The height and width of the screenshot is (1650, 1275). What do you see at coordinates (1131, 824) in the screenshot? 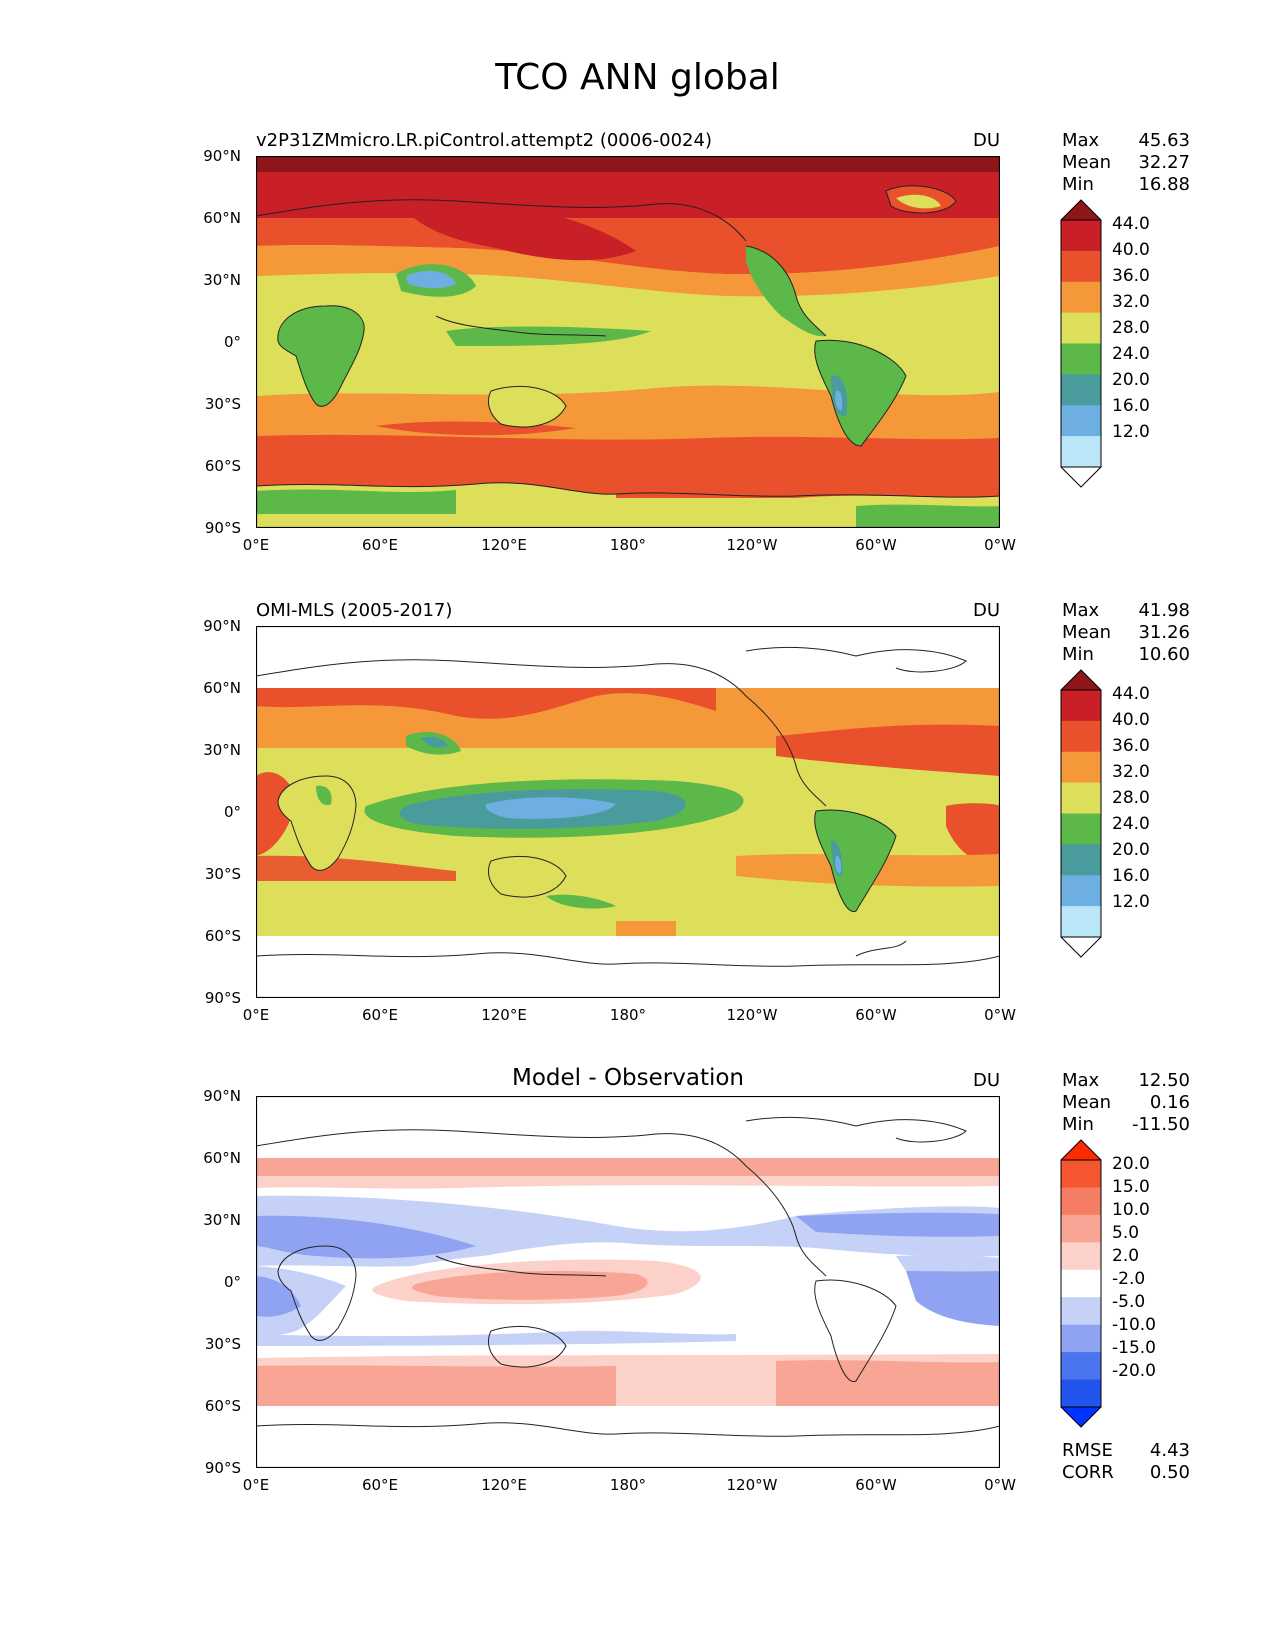
I see `colorbar-tick: 24.0` at bounding box center [1131, 824].